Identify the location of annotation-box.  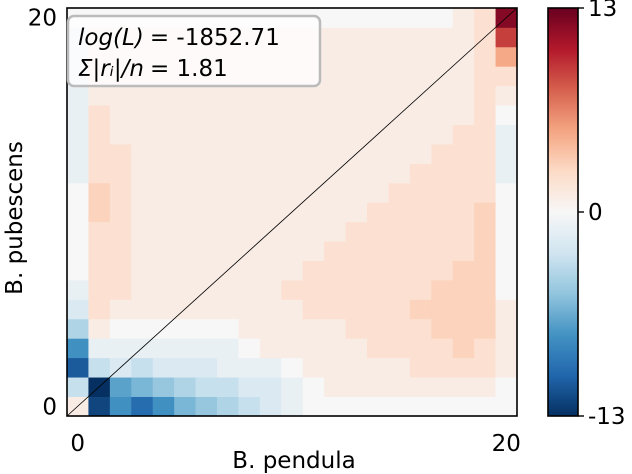
(194, 51).